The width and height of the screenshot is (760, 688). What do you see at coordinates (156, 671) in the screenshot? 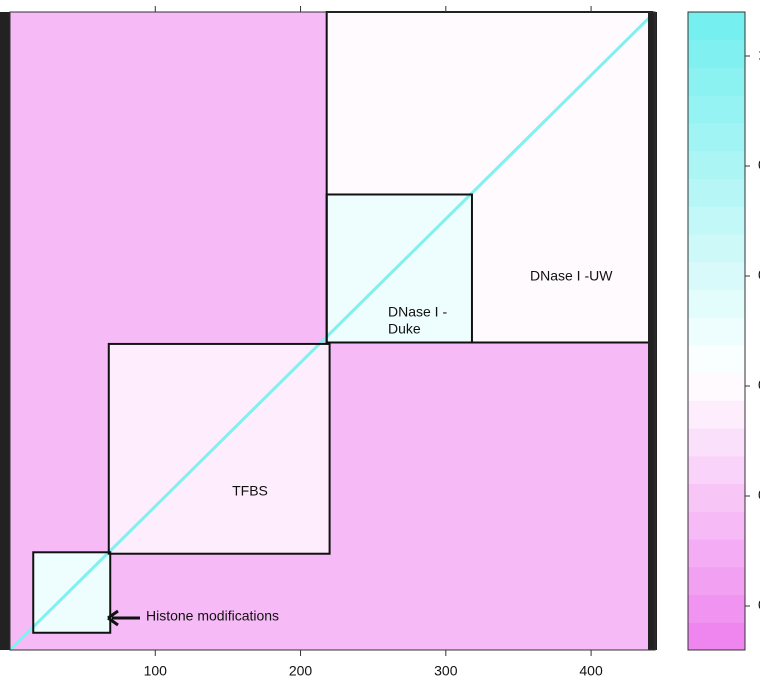
I see `x-tick-label: 100` at bounding box center [156, 671].